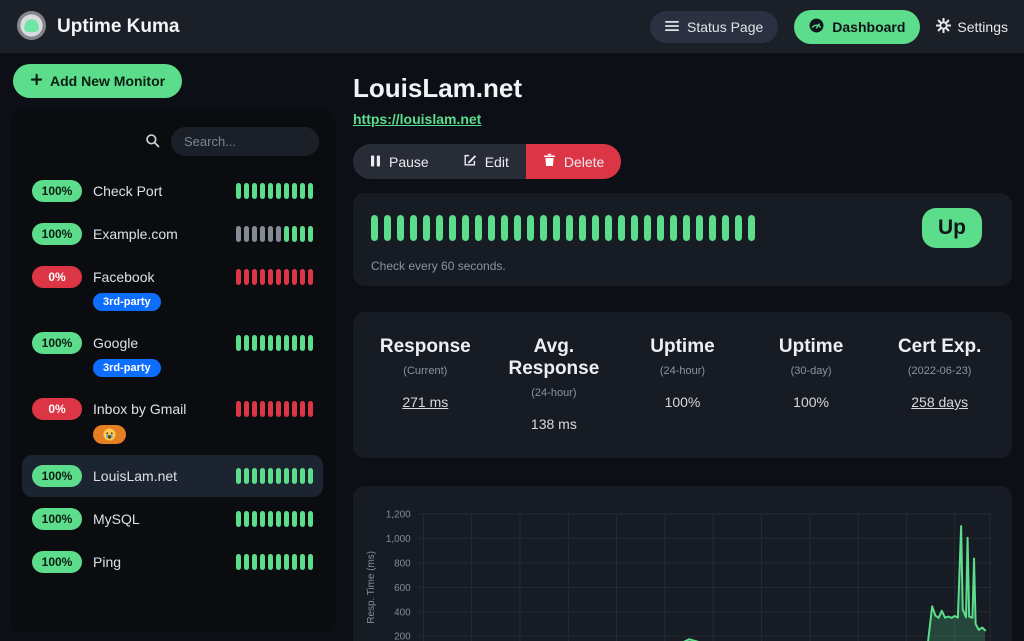 Image resolution: width=1024 pixels, height=641 pixels. Describe the element at coordinates (172, 421) in the screenshot. I see `monitor-list-item: 0% Inbox by Gmail` at that location.